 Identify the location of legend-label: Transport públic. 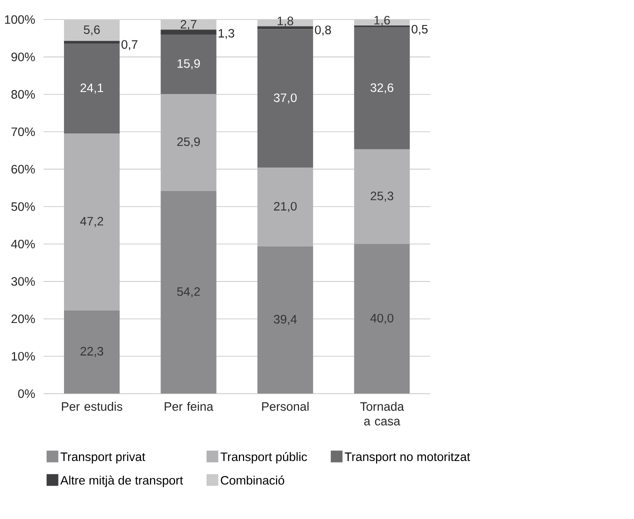
(263, 458).